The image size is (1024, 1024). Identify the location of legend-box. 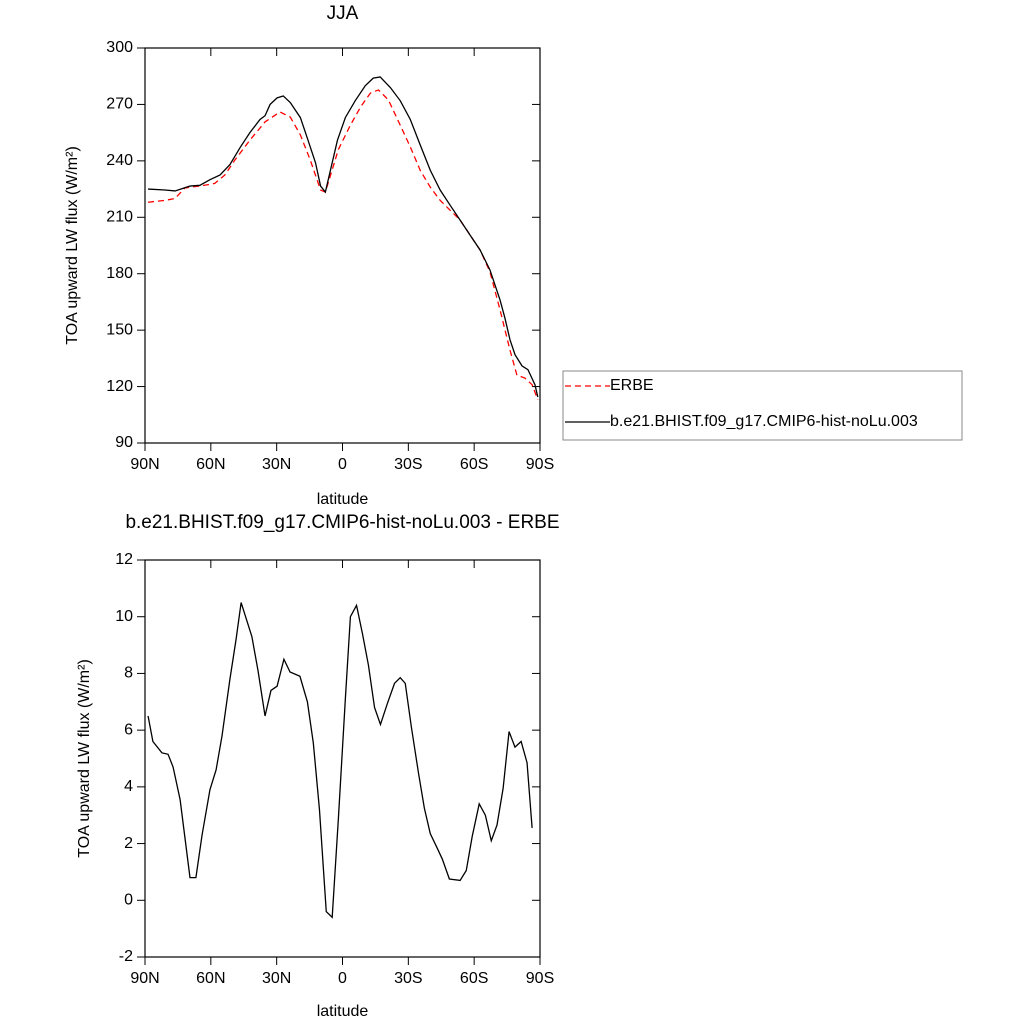
(762, 405).